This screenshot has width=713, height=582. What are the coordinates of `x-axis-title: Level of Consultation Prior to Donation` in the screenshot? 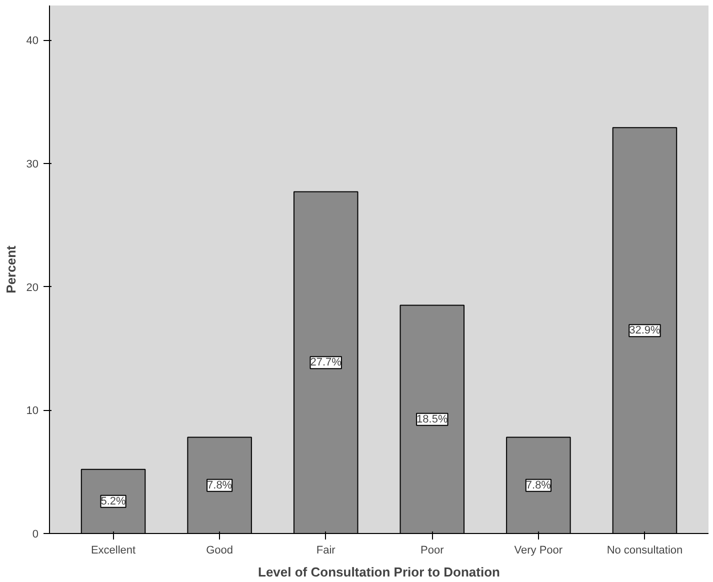 It's located at (379, 572).